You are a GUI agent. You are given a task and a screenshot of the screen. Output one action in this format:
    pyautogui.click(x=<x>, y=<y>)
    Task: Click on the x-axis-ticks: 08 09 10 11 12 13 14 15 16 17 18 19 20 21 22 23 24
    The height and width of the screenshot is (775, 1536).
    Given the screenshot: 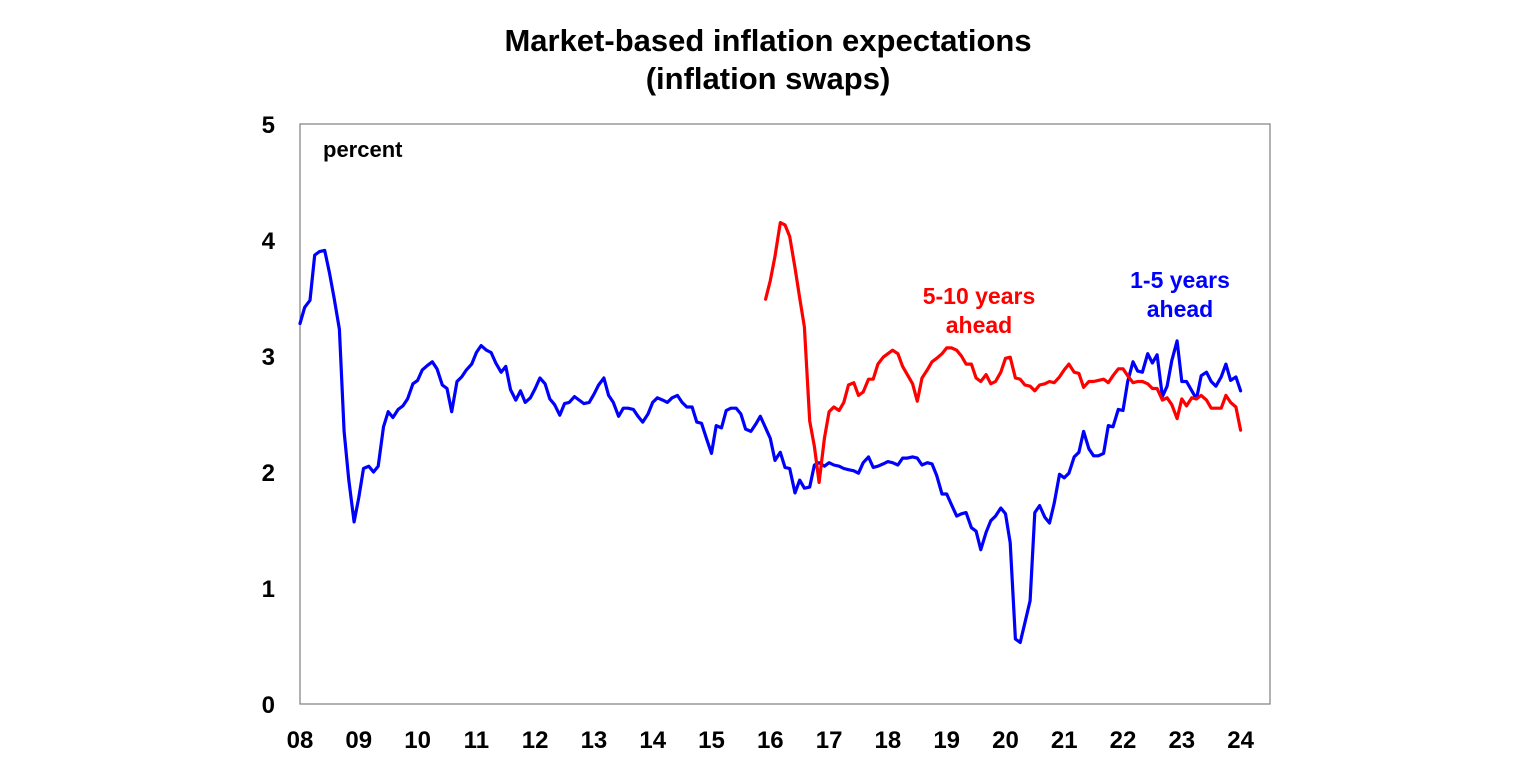 What is the action you would take?
    pyautogui.click(x=771, y=740)
    